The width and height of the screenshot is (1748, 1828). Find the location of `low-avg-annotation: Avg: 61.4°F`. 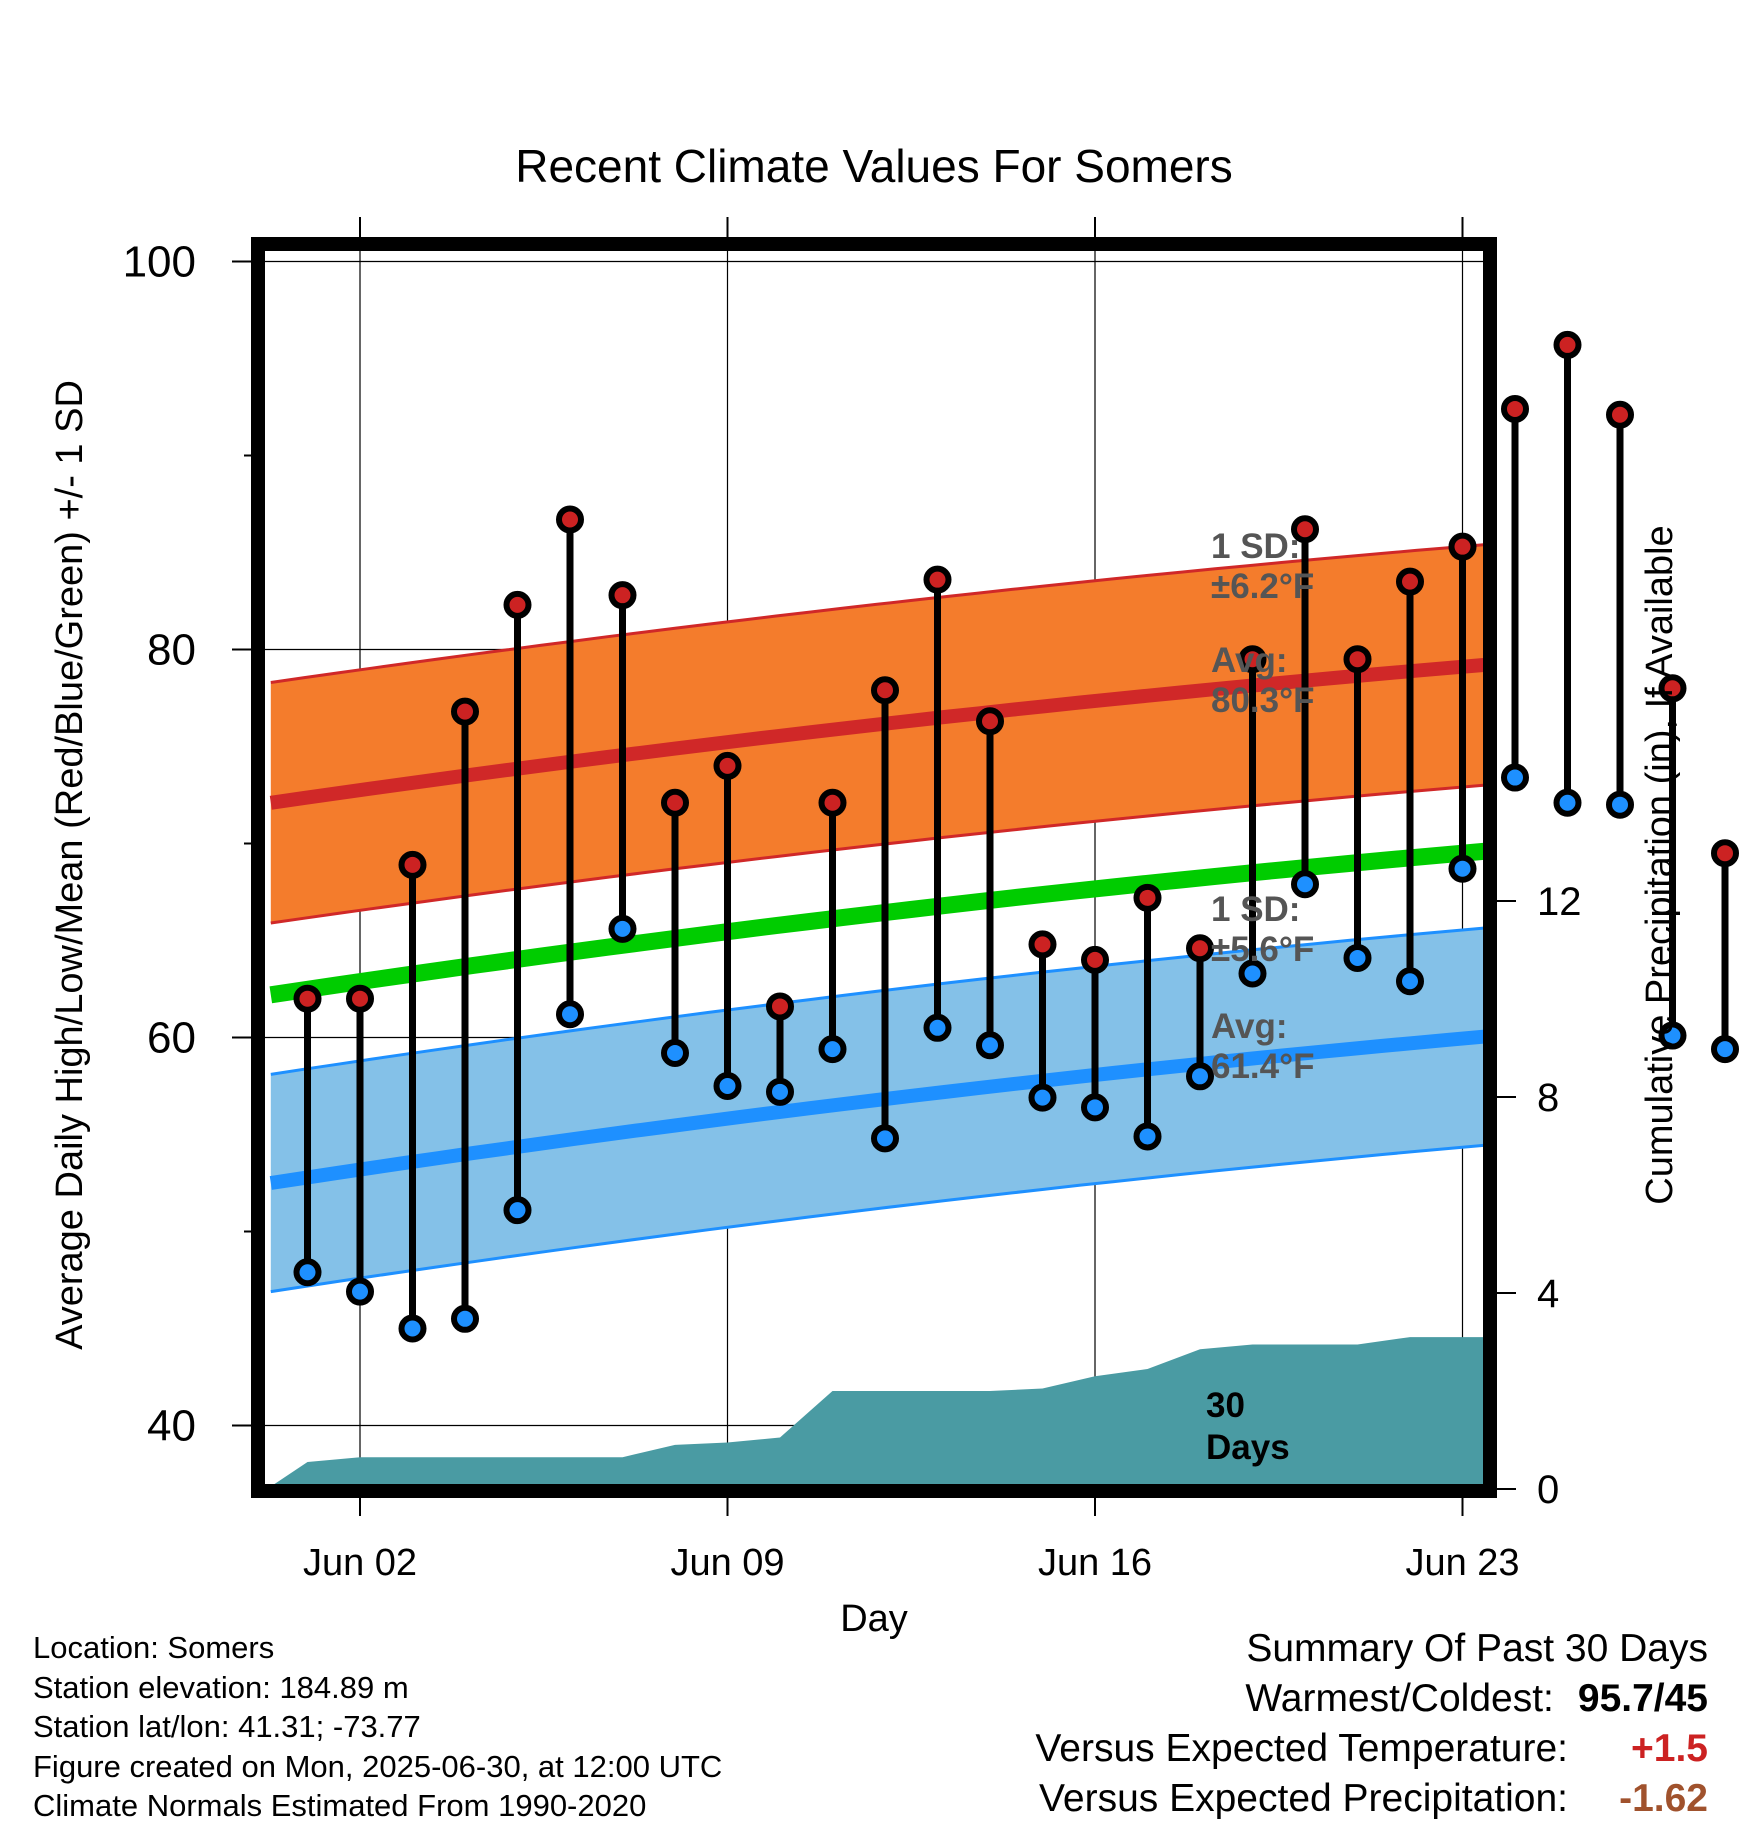

low-avg-annotation: Avg: 61.4°F is located at coordinates (1263, 1046).